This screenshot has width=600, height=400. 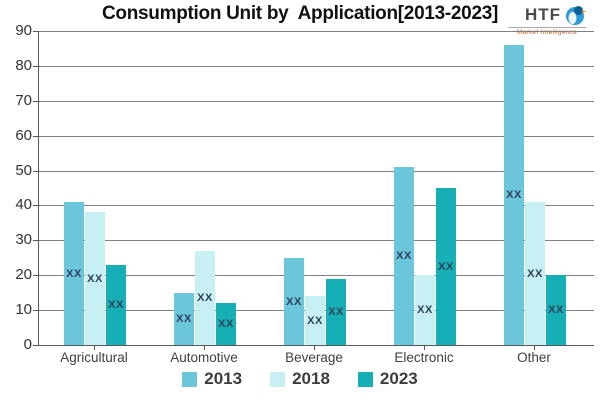 I want to click on bar-2018-other: XX, so click(x=535, y=273).